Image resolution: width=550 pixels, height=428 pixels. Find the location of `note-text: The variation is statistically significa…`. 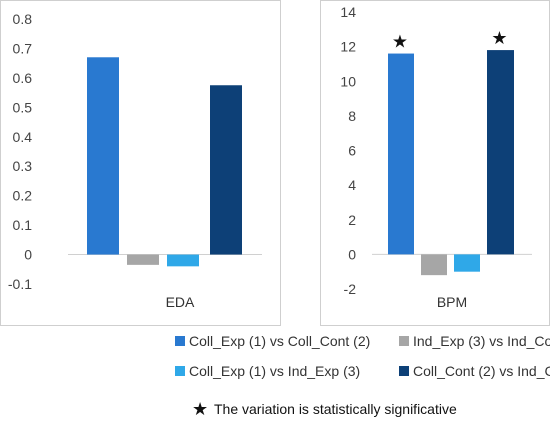

note-text: The variation is statistically significa… is located at coordinates (335, 409).